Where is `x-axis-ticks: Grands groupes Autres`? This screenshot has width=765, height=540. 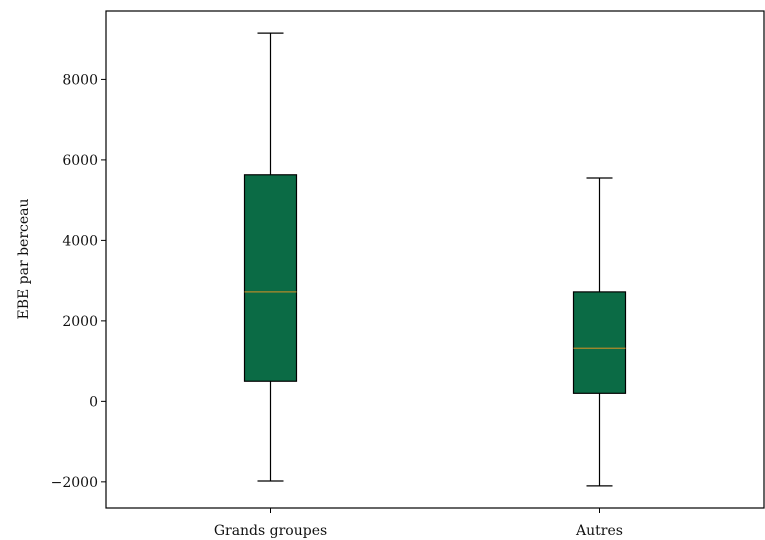 x-axis-ticks: Grands groupes Autres is located at coordinates (418, 523).